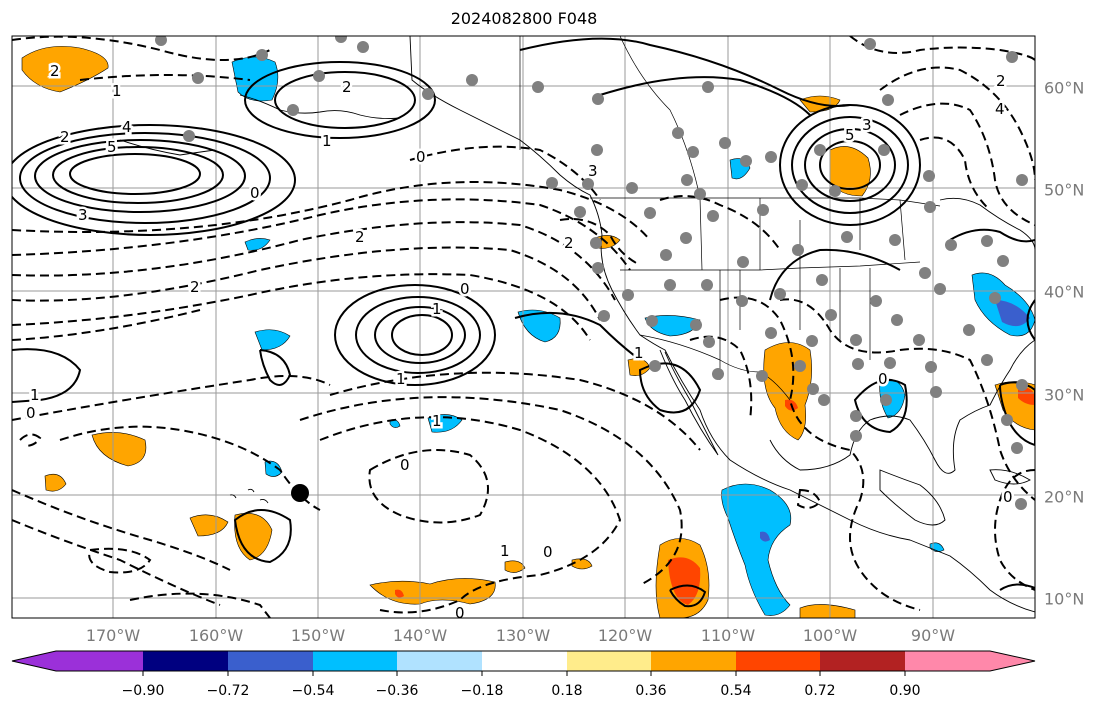 This screenshot has height=712, width=1105. I want to click on longitude-label: 140°W, so click(420, 635).